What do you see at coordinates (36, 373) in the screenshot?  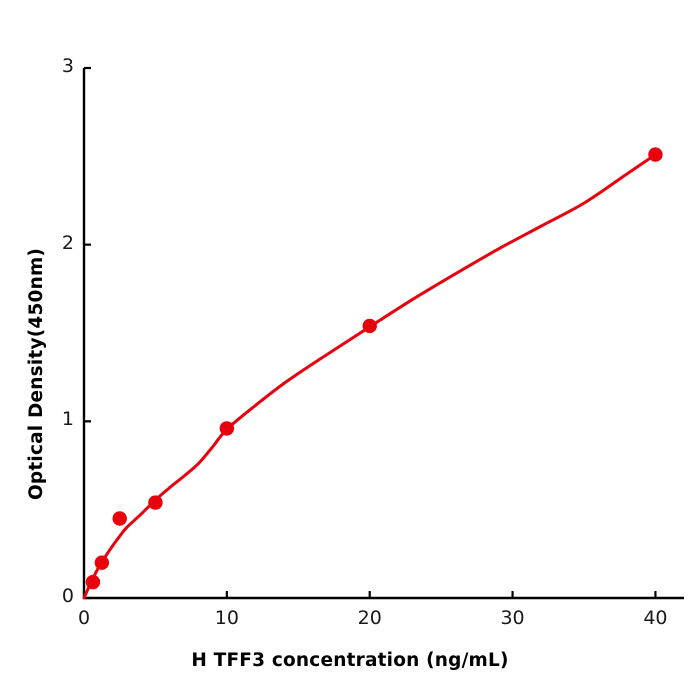 I see `y-axis-title: Optical Density(450nm)` at bounding box center [36, 373].